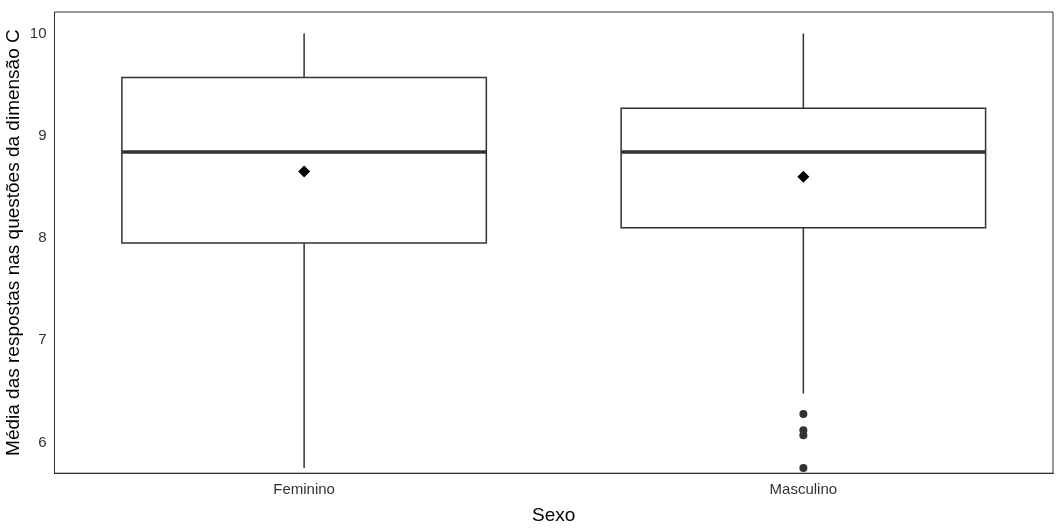 The image size is (1059, 531). Describe the element at coordinates (42, 339) in the screenshot. I see `y-tick-label: 7` at that location.